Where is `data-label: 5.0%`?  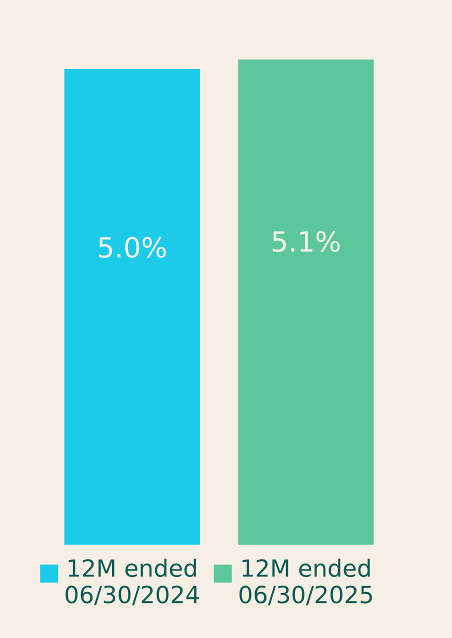 data-label: 5.0% is located at coordinates (132, 247).